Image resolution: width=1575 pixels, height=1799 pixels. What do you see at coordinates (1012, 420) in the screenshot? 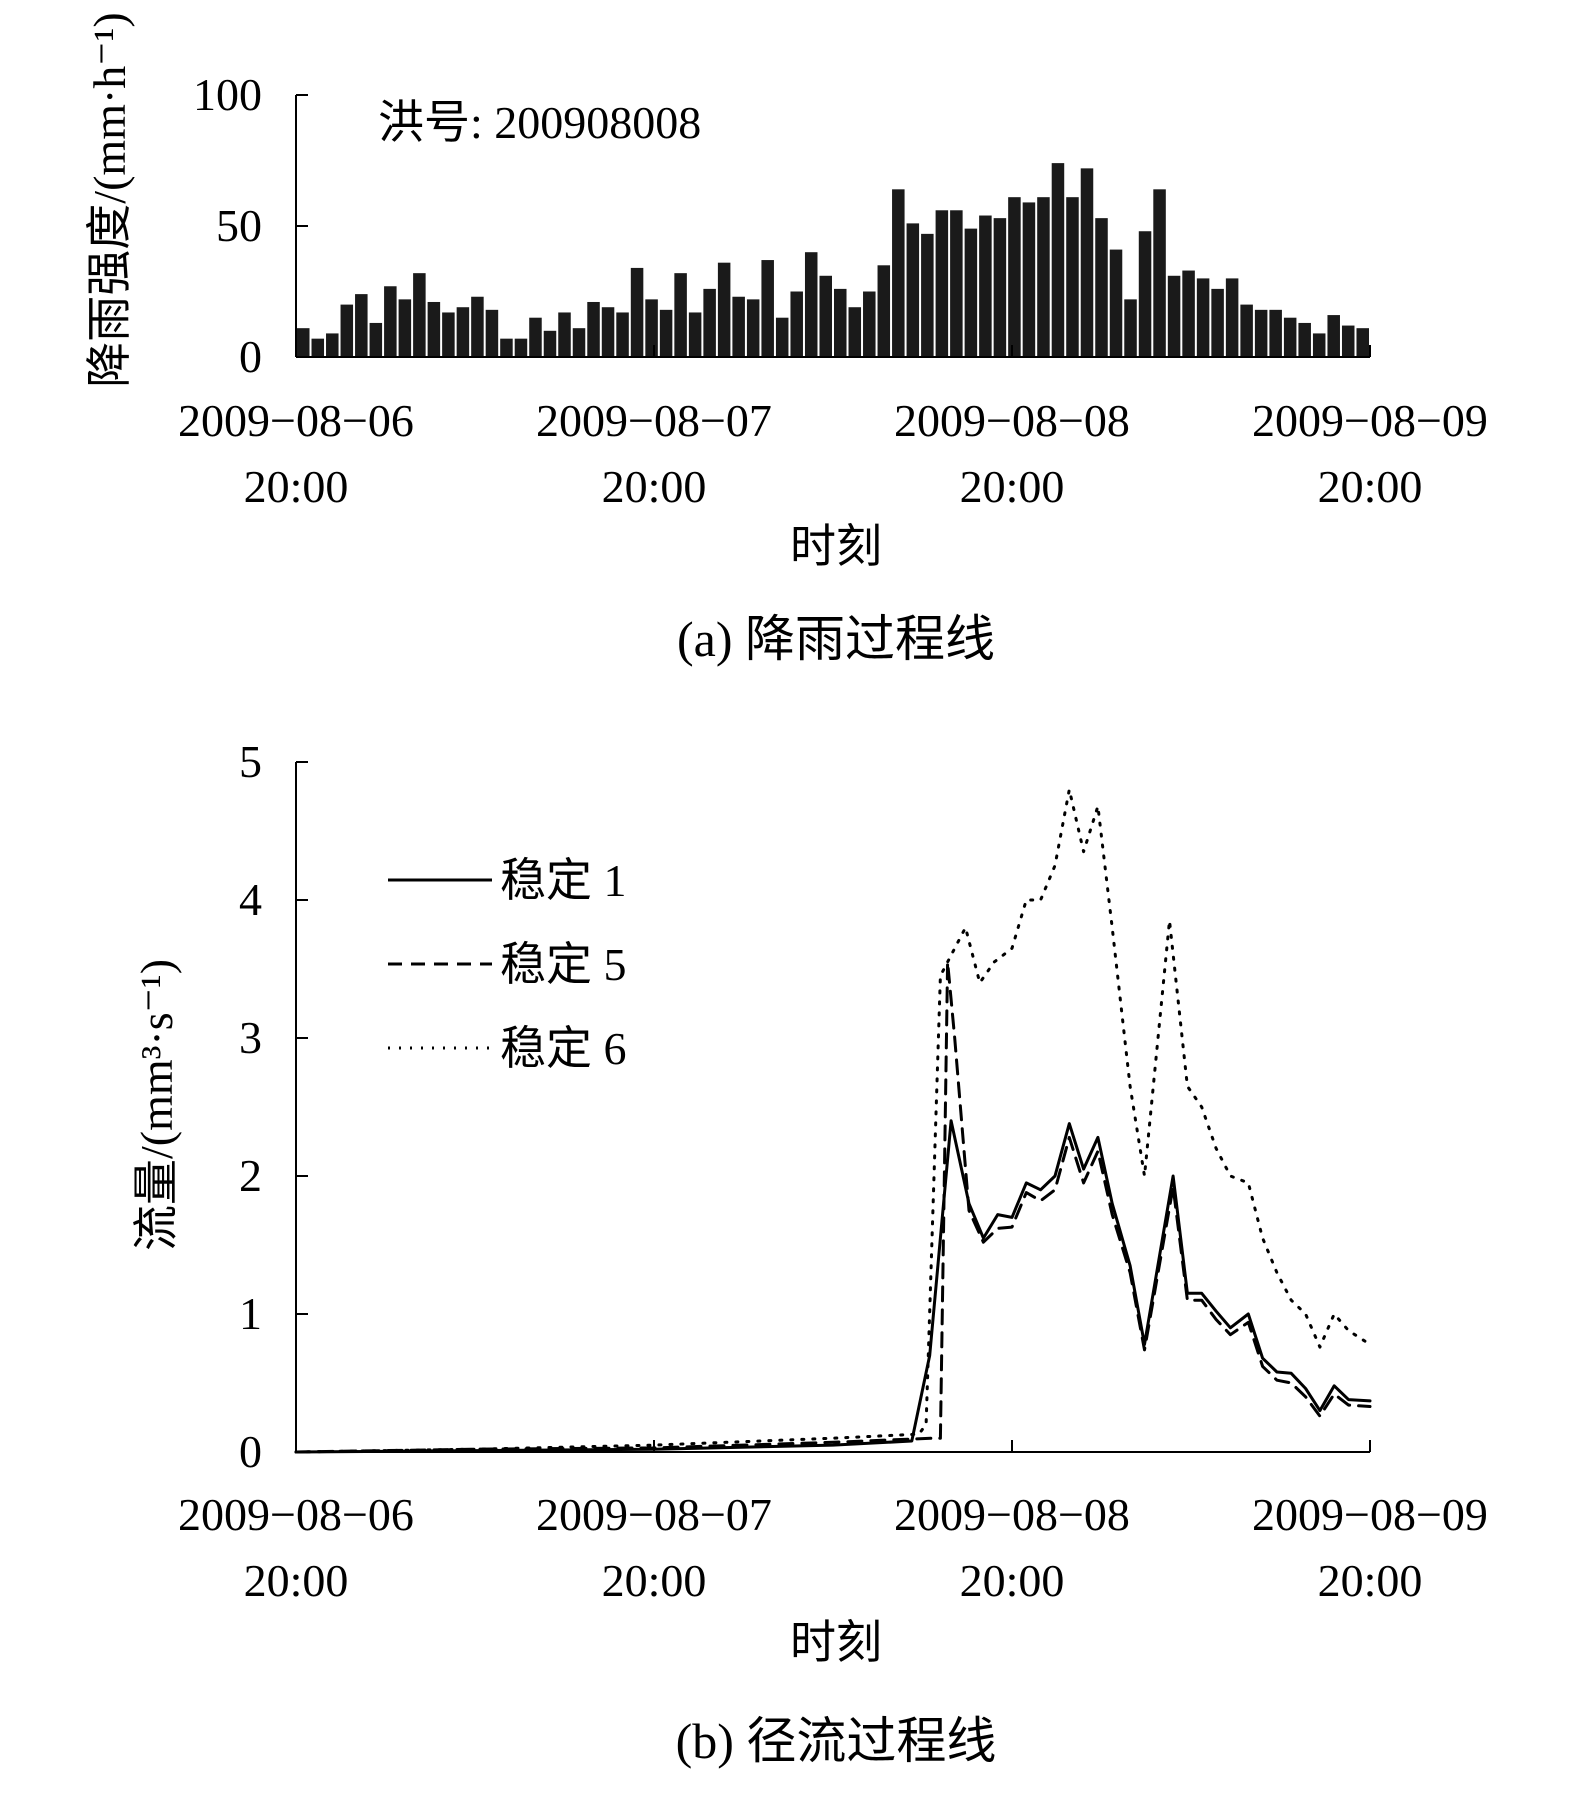
I see `rainfall-x-tick-date: 2009−08−08` at bounding box center [1012, 420].